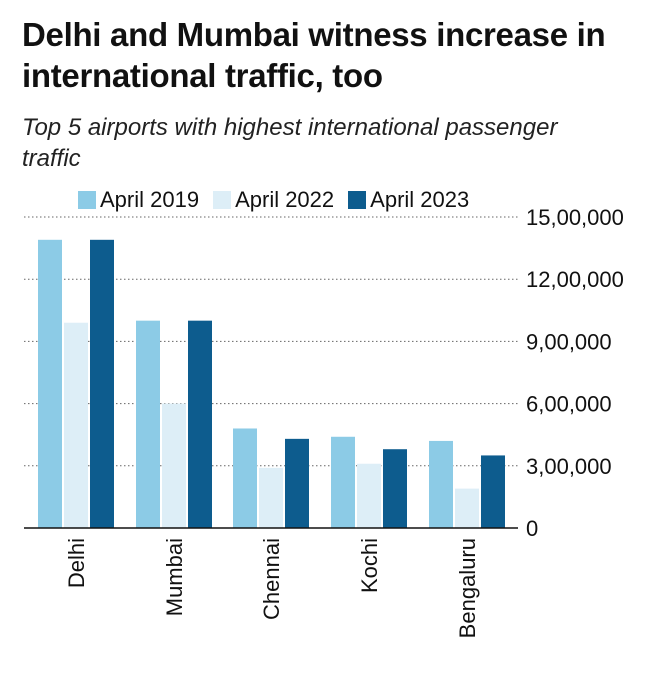 Image resolution: width=660 pixels, height=685 pixels. I want to click on y-tick-label: 6,00,000, so click(569, 404).